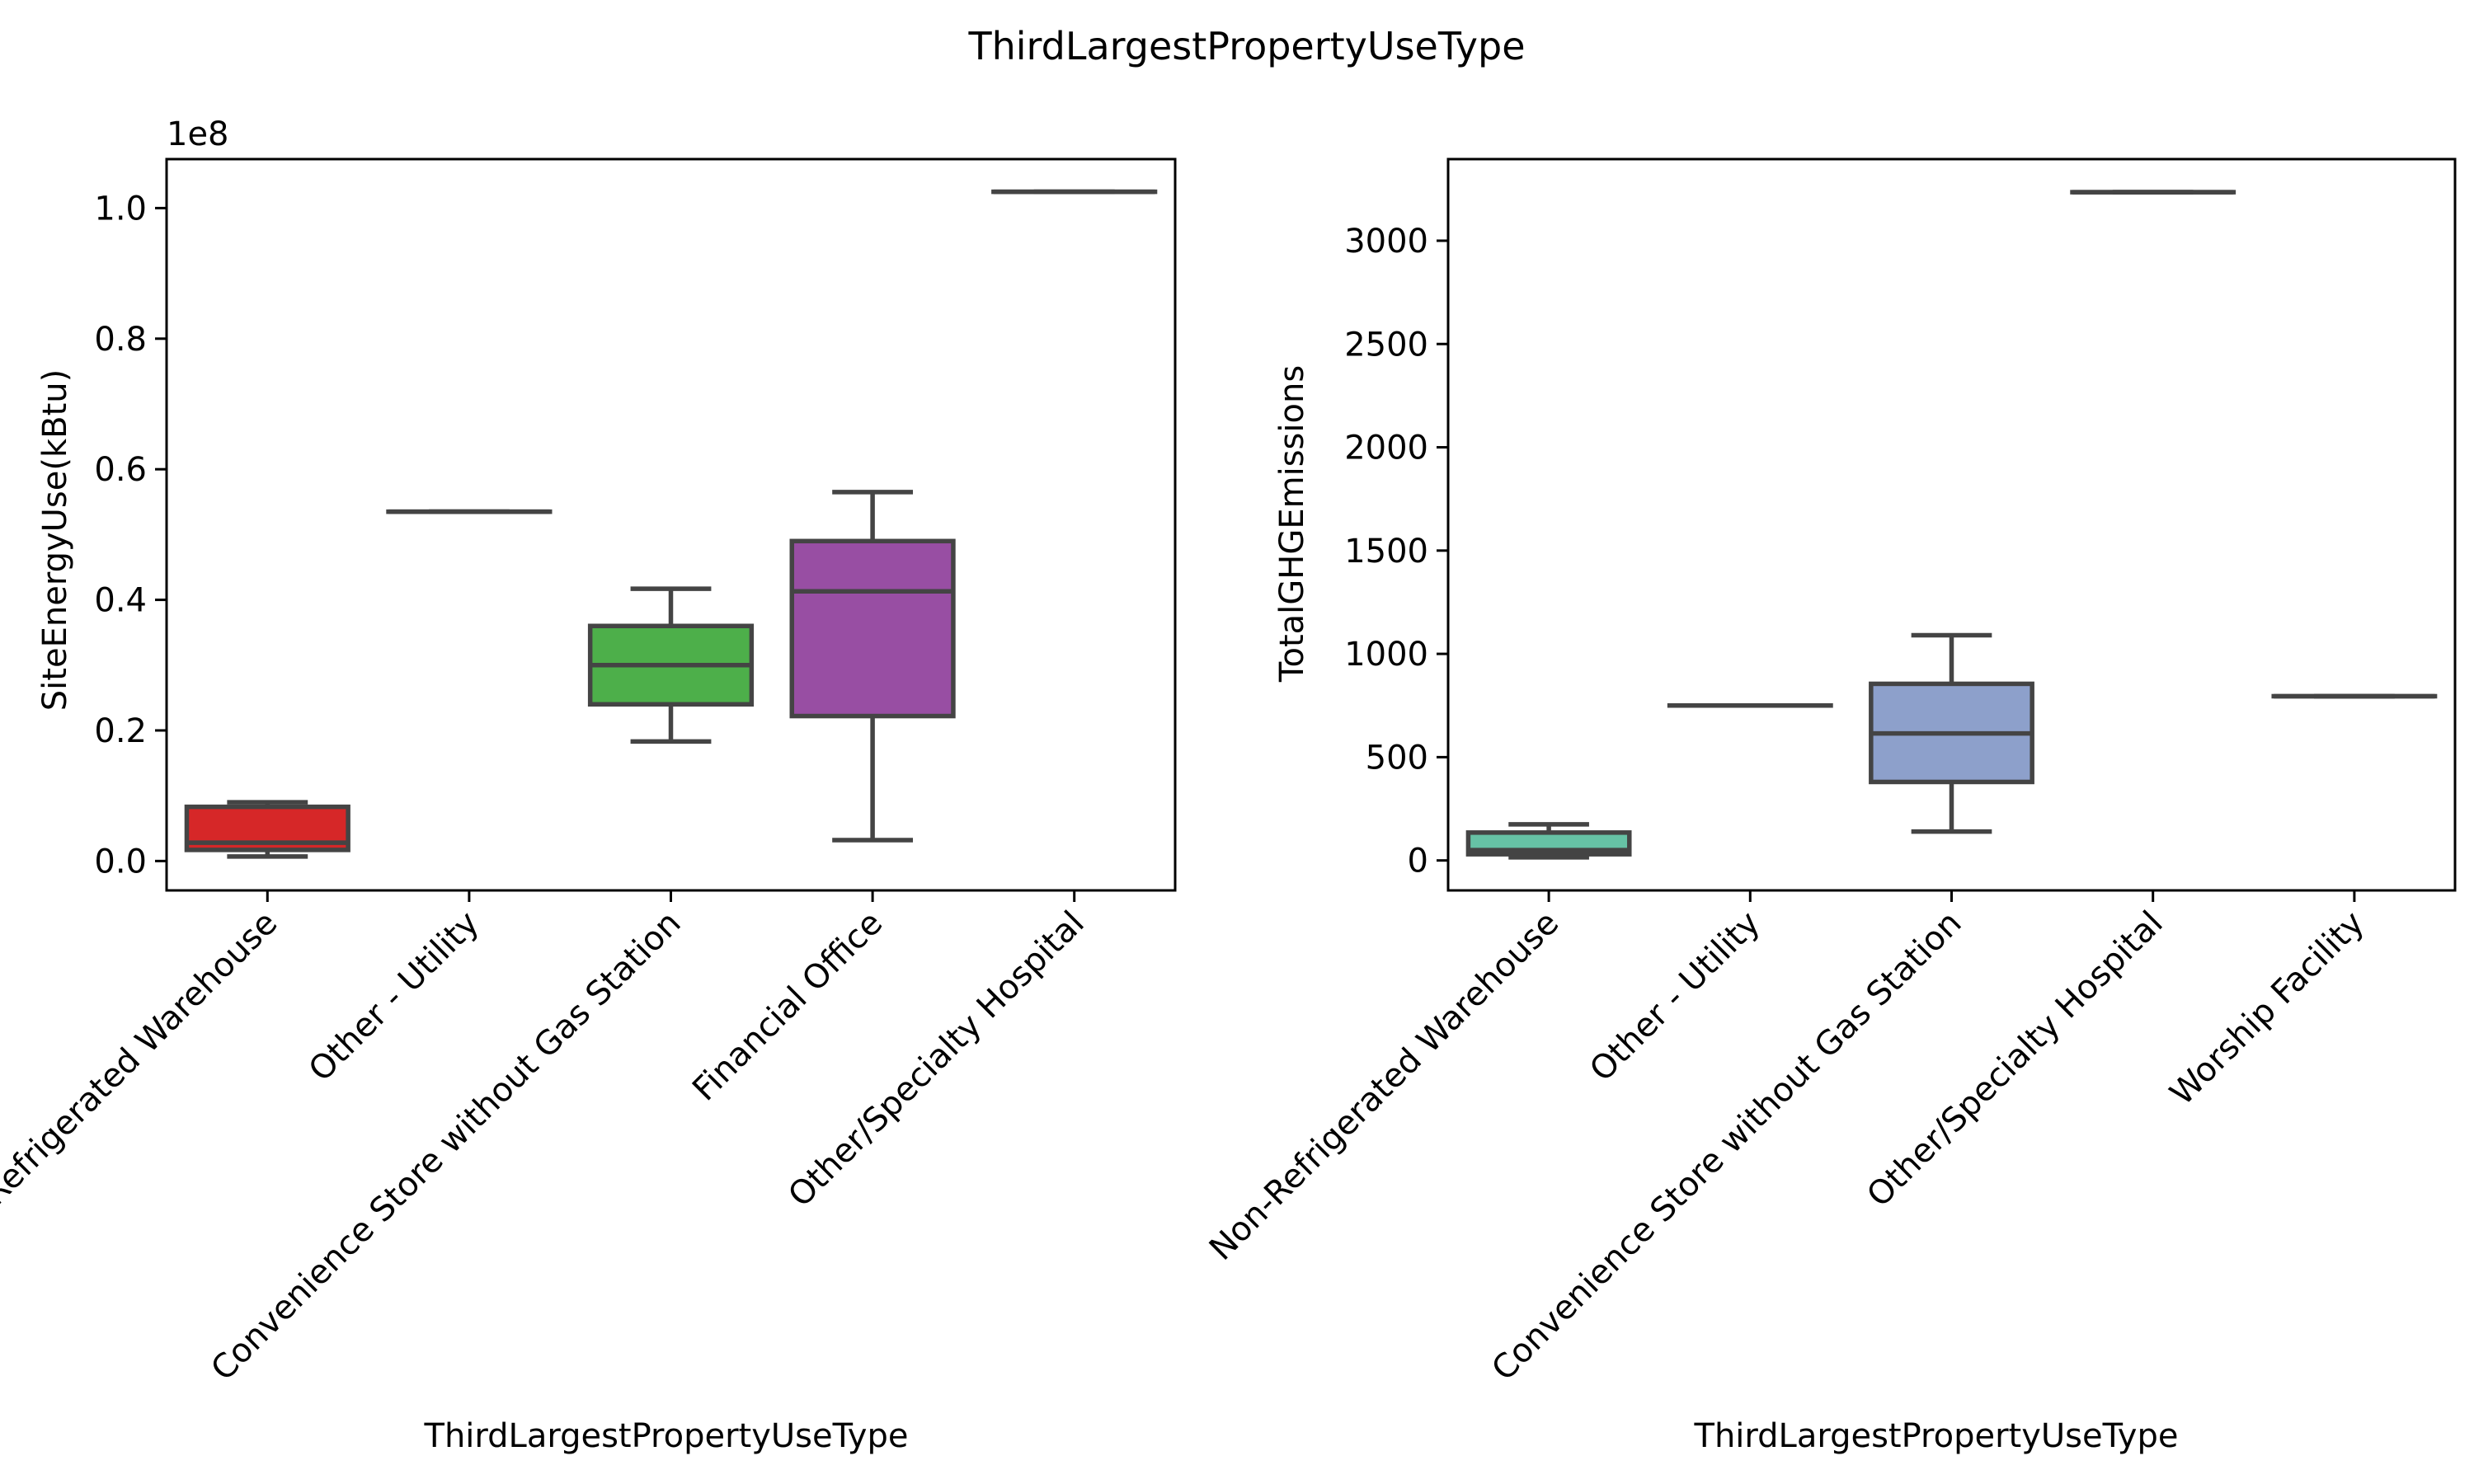 The height and width of the screenshot is (1484, 2474). I want to click on right-y-tick-label-1: 500, so click(1397, 758).